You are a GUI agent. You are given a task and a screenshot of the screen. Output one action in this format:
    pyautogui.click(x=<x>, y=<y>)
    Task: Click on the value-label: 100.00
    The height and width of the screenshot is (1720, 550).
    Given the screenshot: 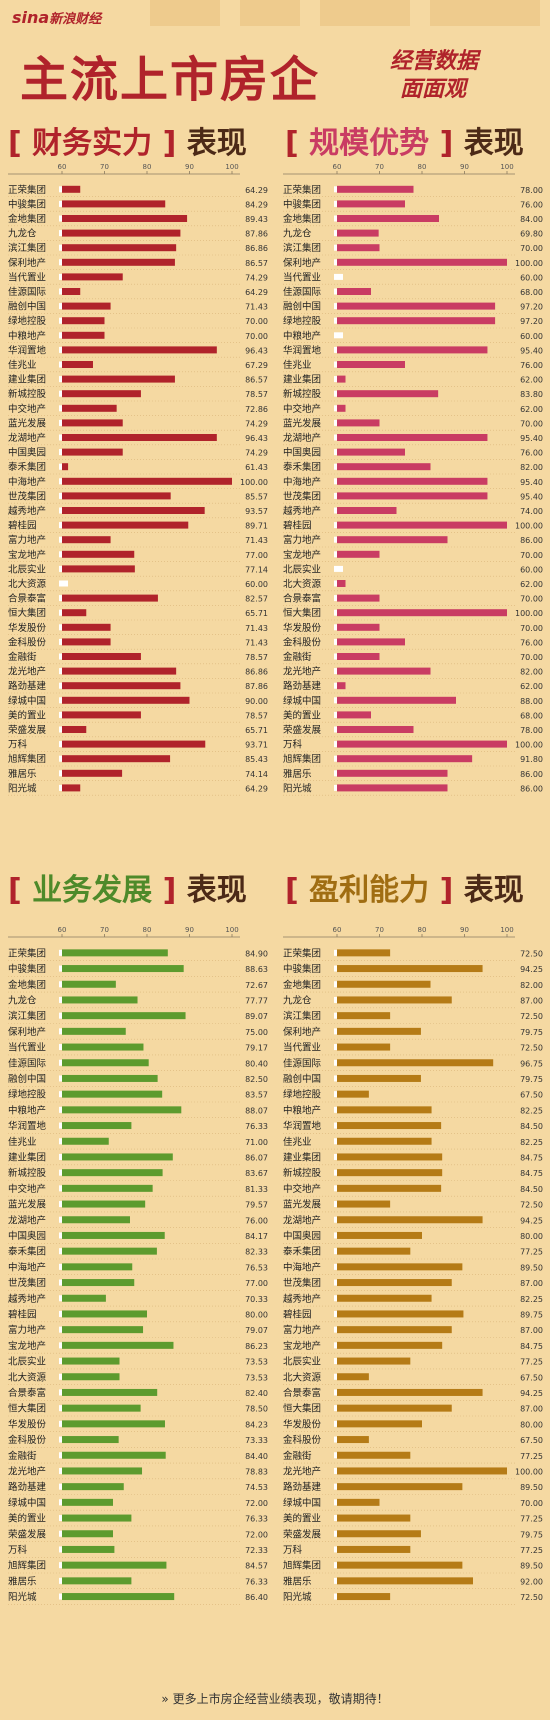 What is the action you would take?
    pyautogui.click(x=529, y=613)
    